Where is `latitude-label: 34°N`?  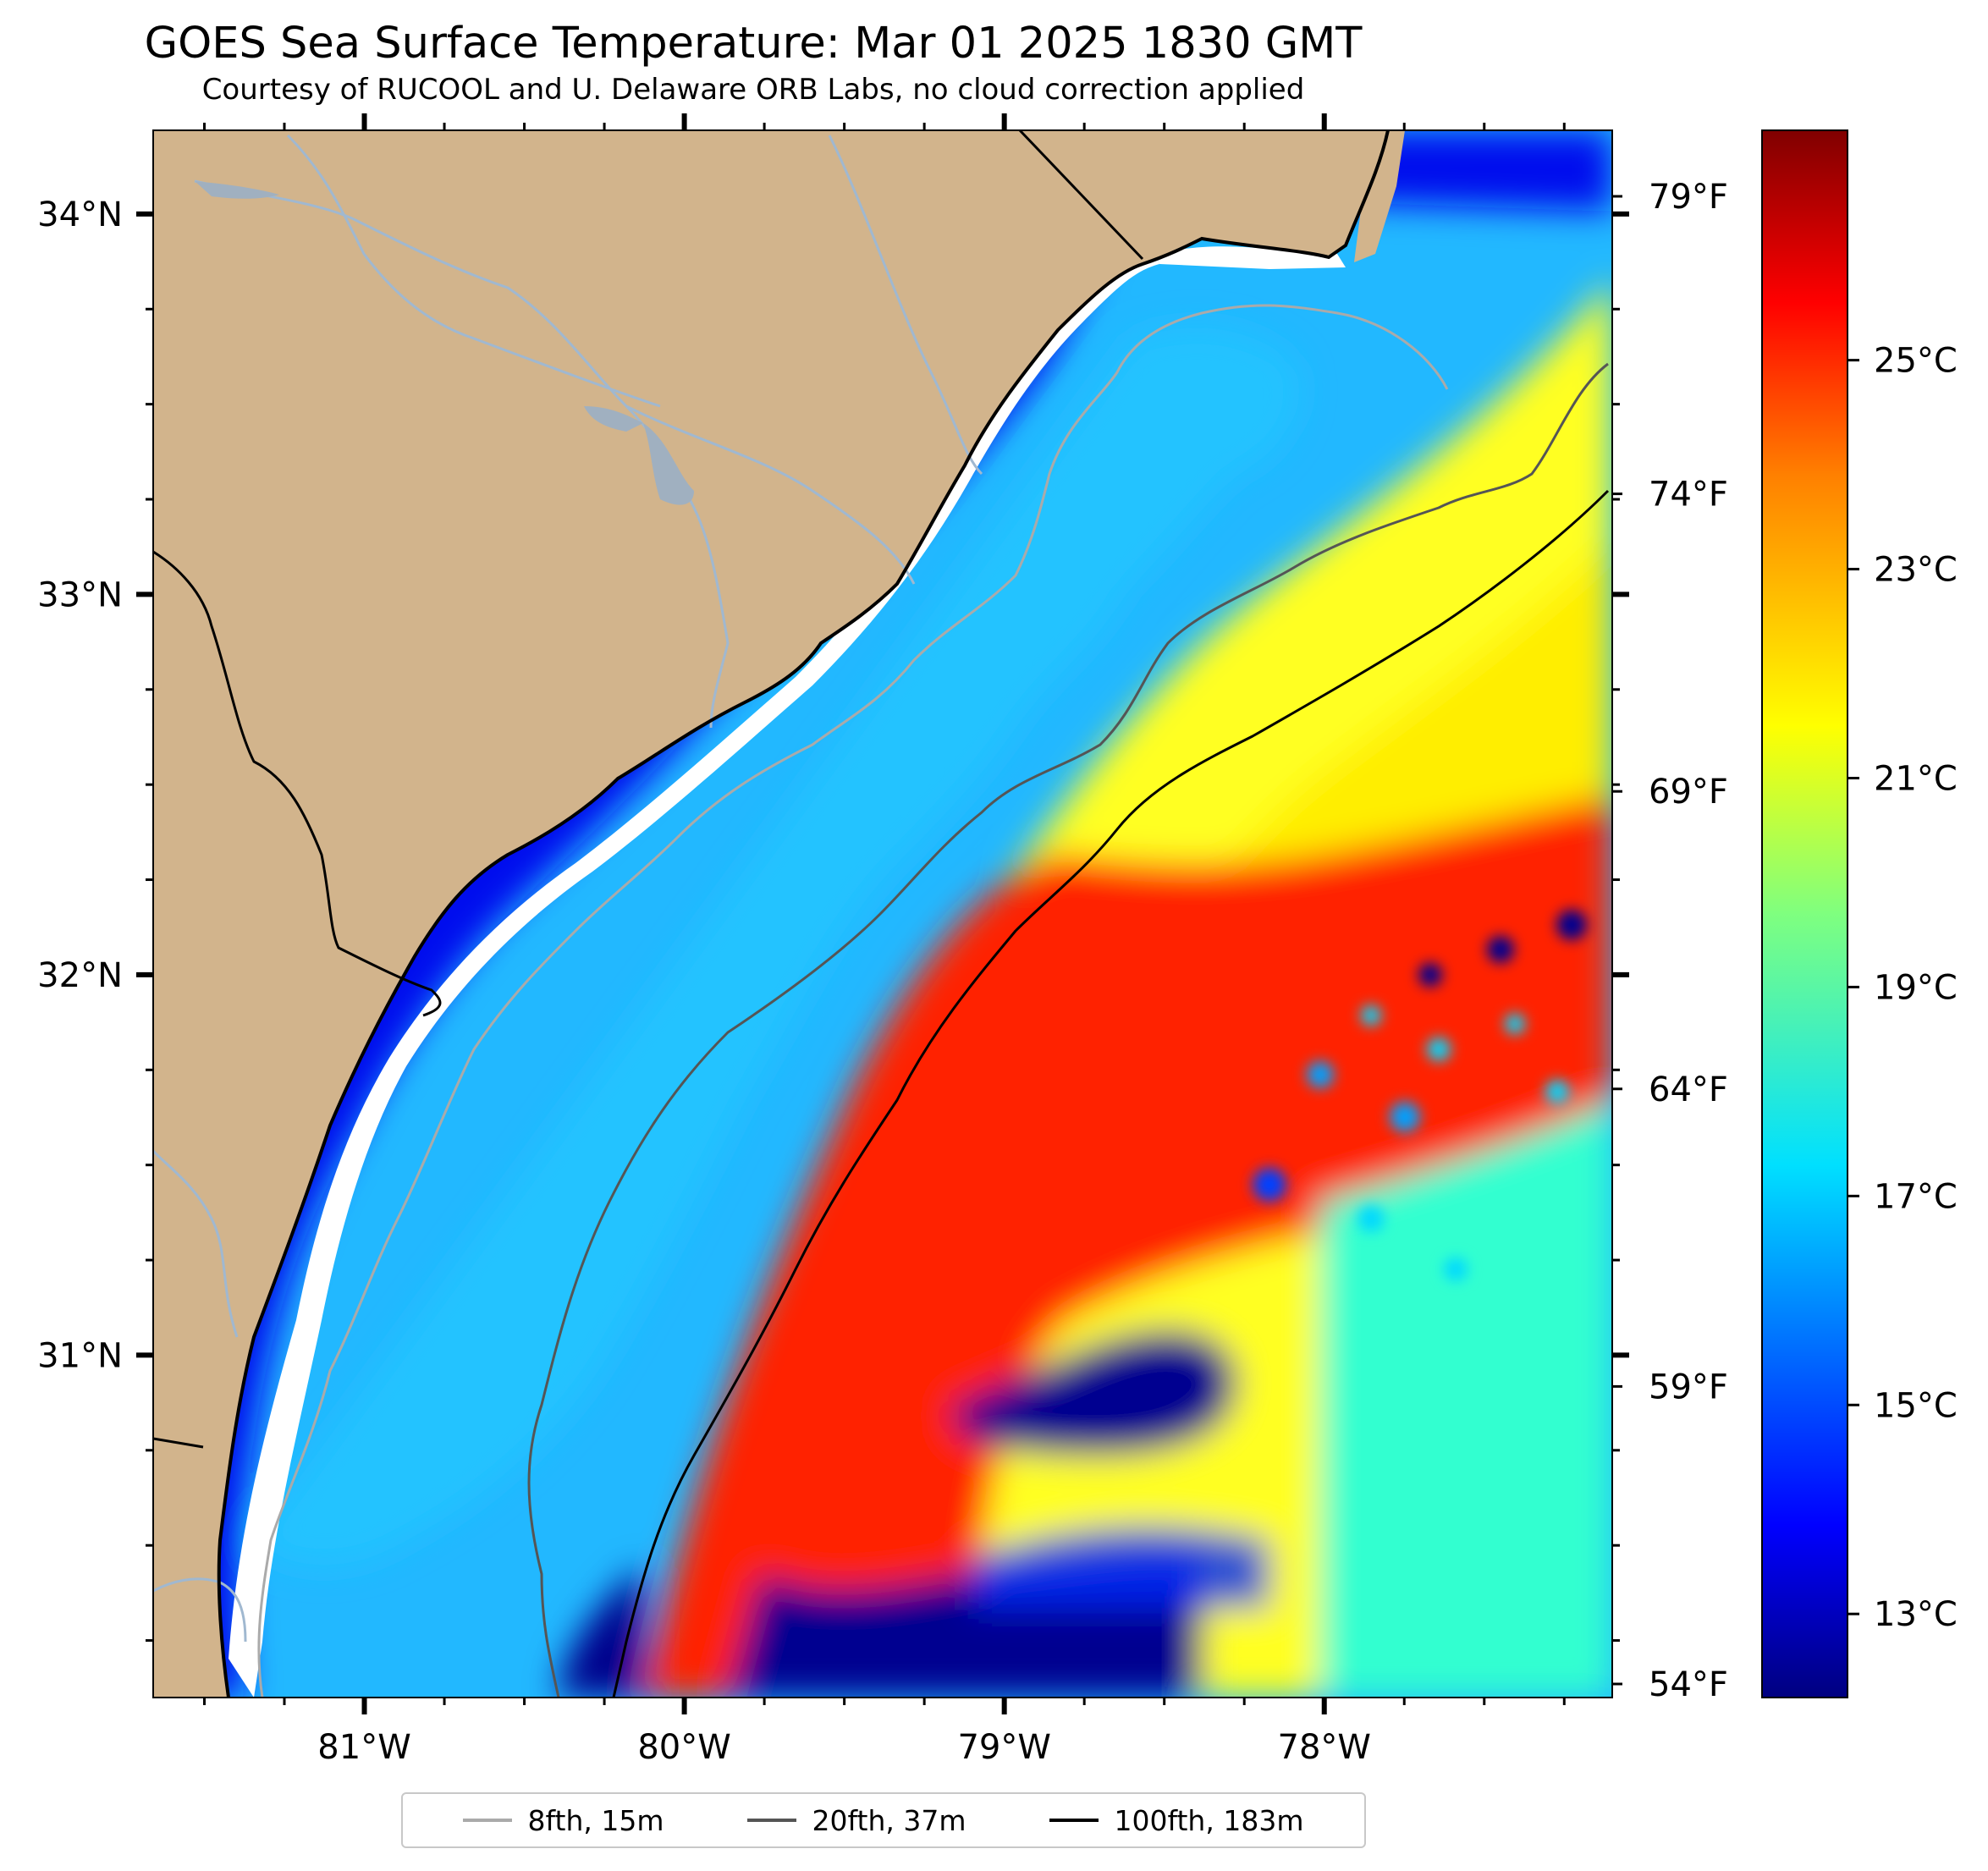
latitude-label: 34°N is located at coordinates (80, 215).